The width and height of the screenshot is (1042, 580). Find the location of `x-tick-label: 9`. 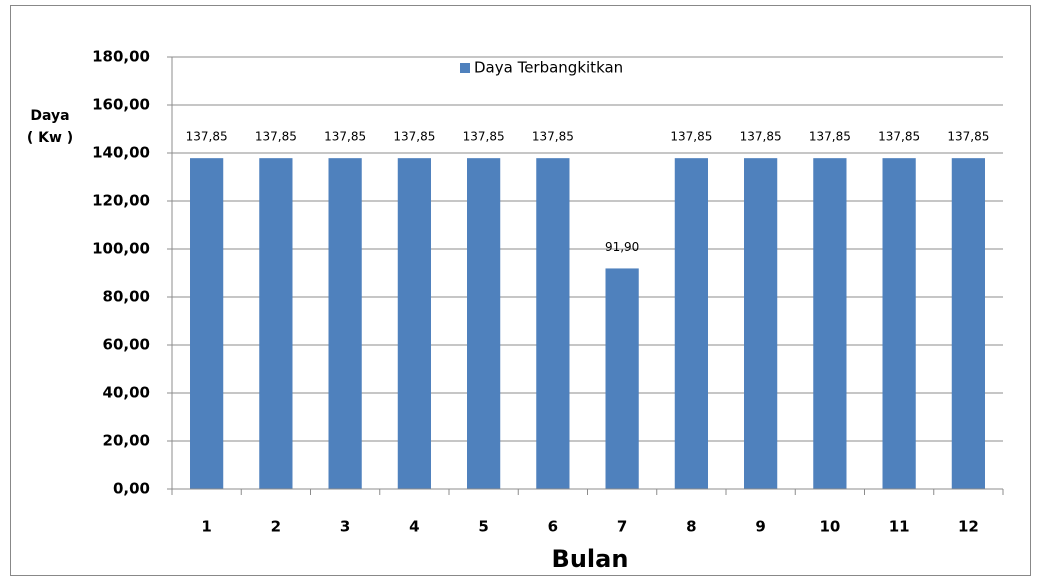

x-tick-label: 9 is located at coordinates (760, 527).